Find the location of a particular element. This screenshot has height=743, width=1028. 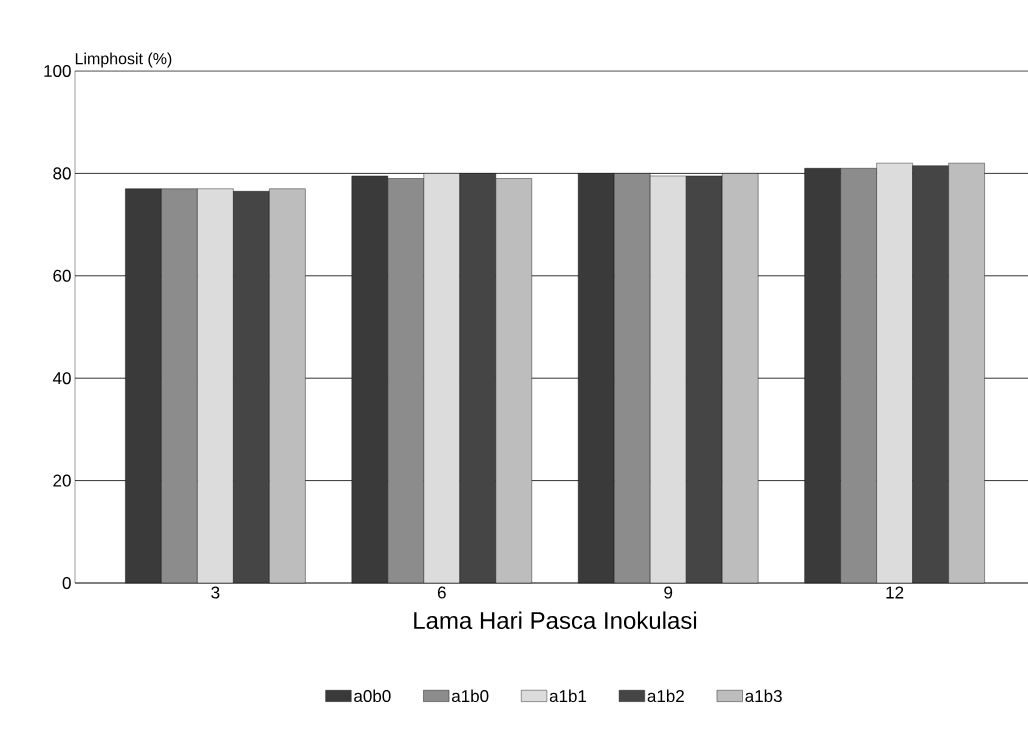

y-tick-label: 20 is located at coordinates (62, 480).